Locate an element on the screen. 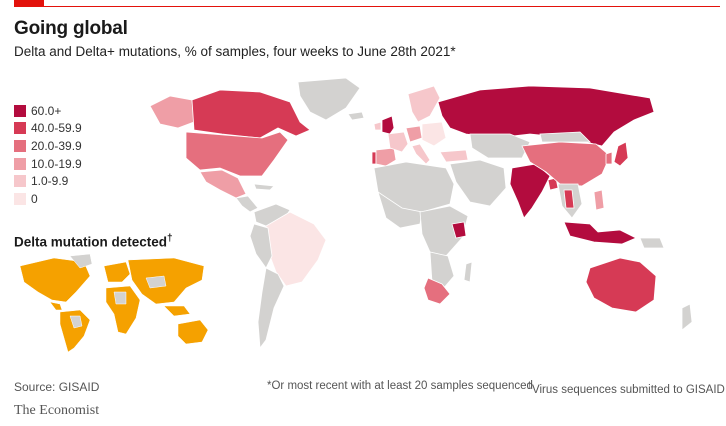 The image size is (726, 426). country-usa is located at coordinates (237, 154).